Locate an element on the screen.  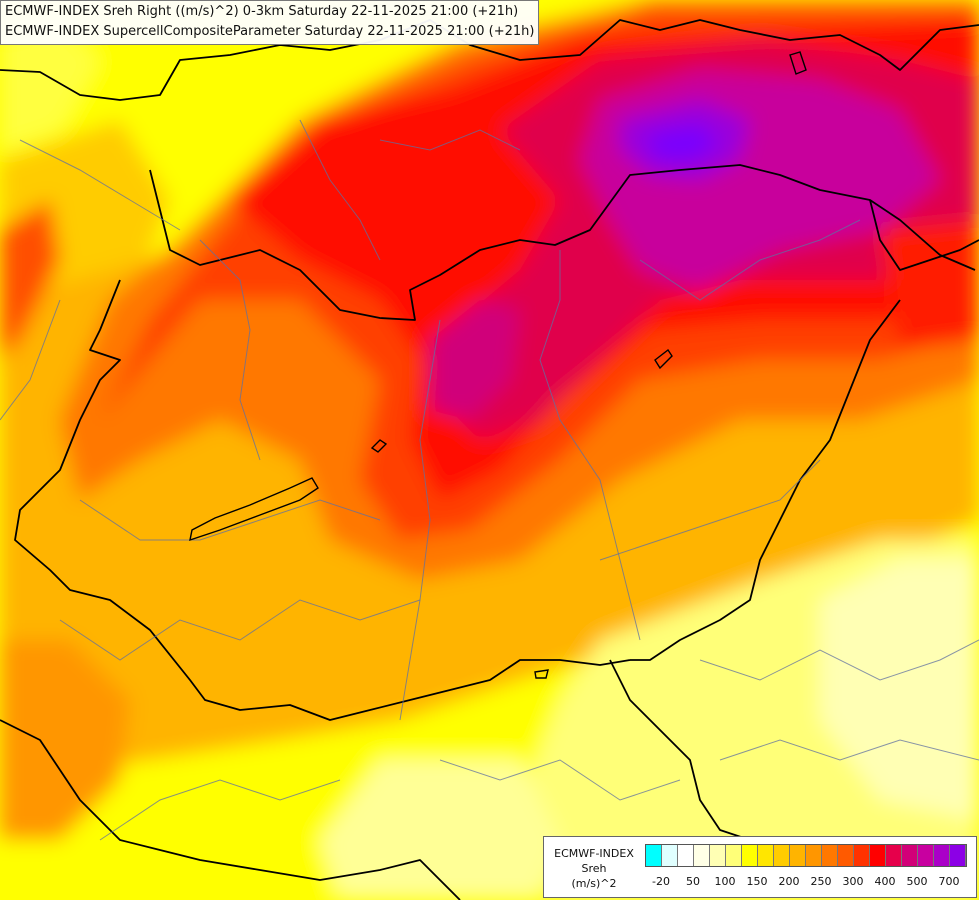
field-west-red is located at coordinates (30, 280).